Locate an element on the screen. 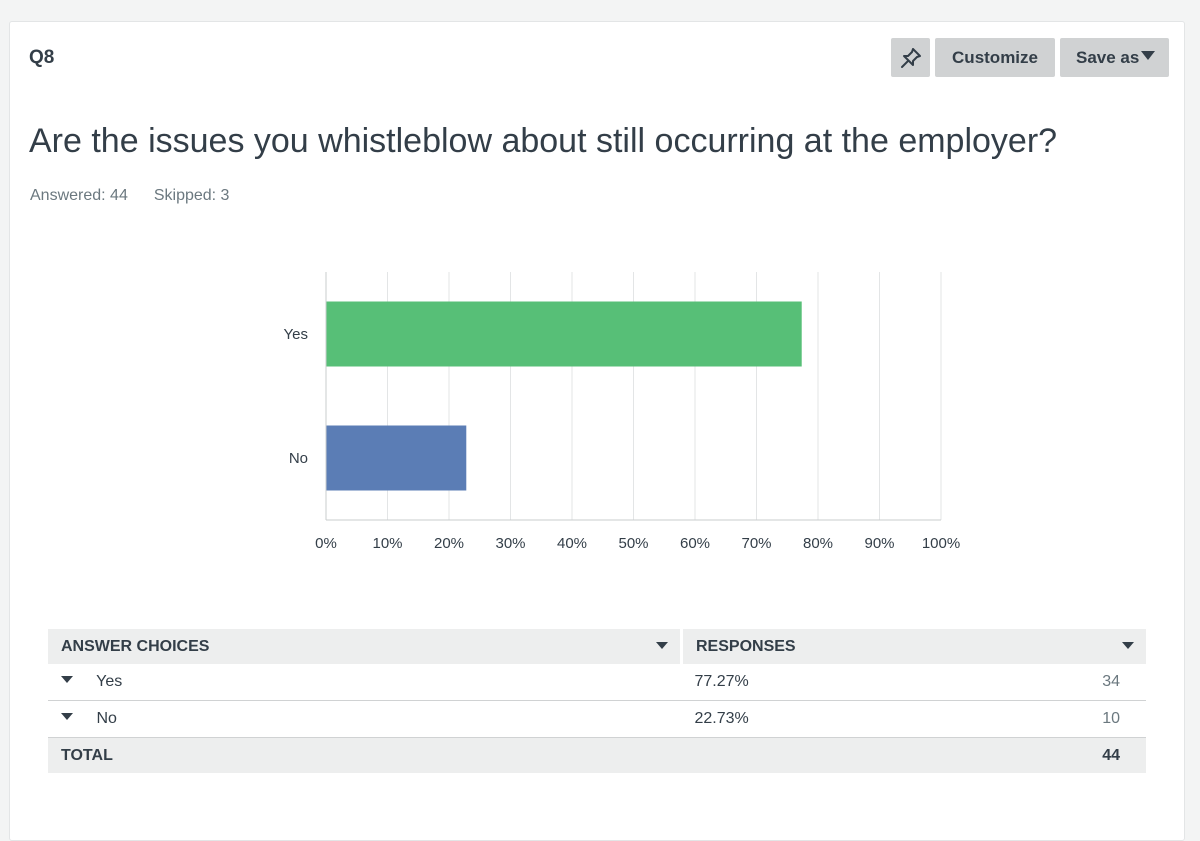 The height and width of the screenshot is (841, 1200). pin-icon is located at coordinates (910, 57).